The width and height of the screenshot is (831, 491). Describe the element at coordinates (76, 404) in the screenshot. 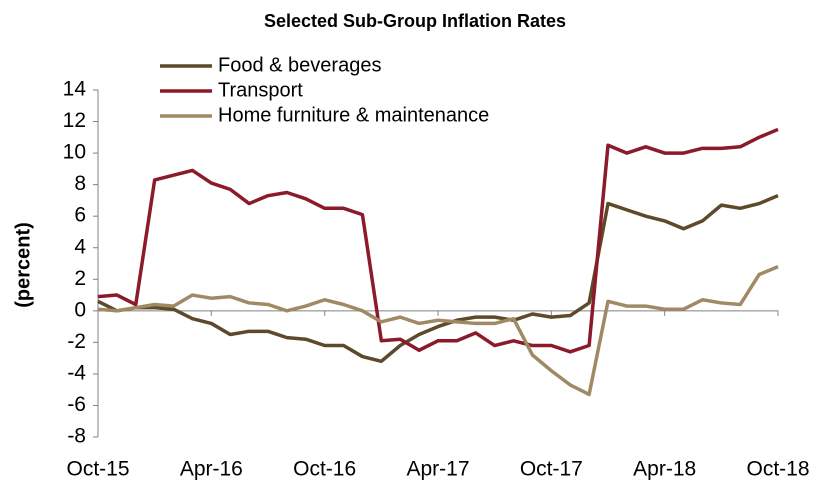

I see `y-tick-label: -6` at that location.